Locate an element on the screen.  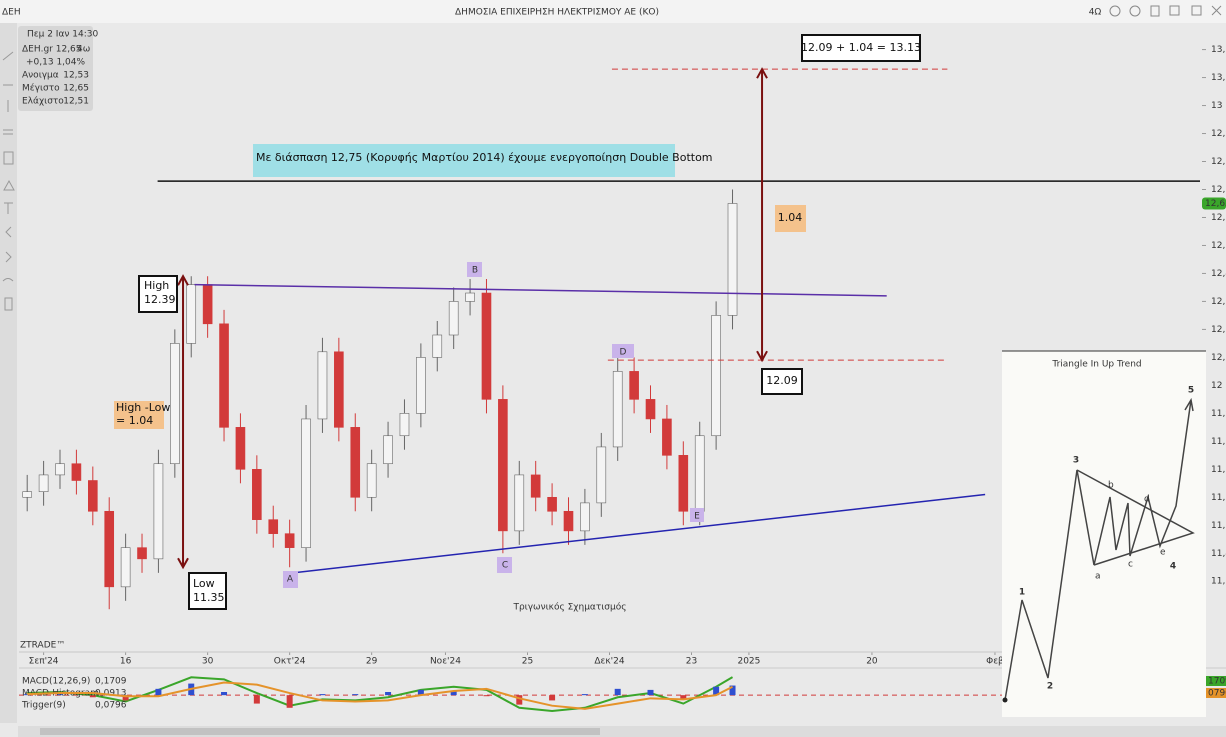
info-panel is located at coordinates (55, 68).